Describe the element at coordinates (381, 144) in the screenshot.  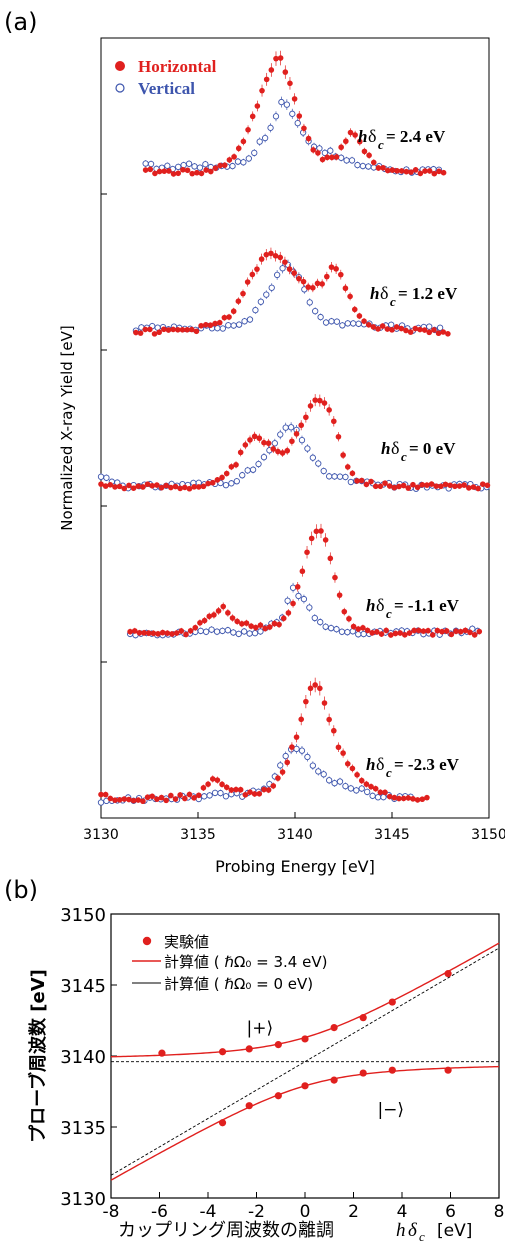
I see `spectrum-label-sub: c` at that location.